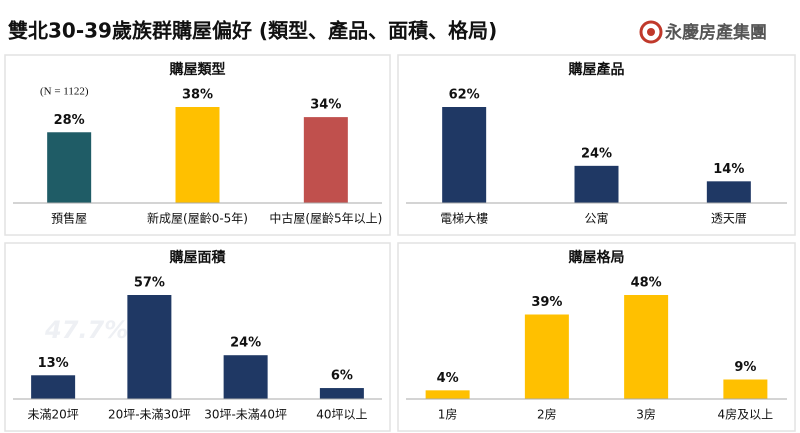  What do you see at coordinates (464, 95) in the screenshot?
I see `value-label: 62%` at bounding box center [464, 95].